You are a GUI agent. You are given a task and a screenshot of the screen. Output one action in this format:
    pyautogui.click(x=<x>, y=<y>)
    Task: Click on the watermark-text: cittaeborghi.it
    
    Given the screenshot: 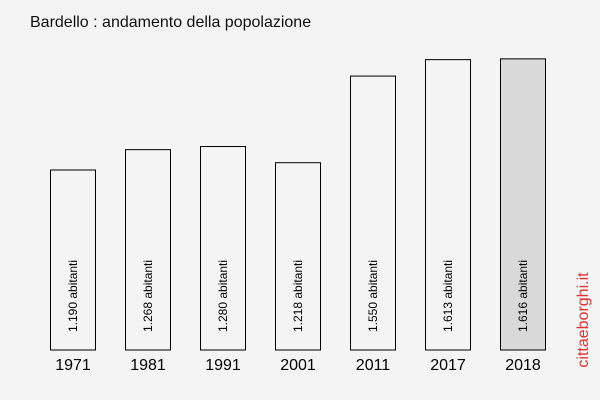 What is the action you would take?
    pyautogui.click(x=583, y=320)
    